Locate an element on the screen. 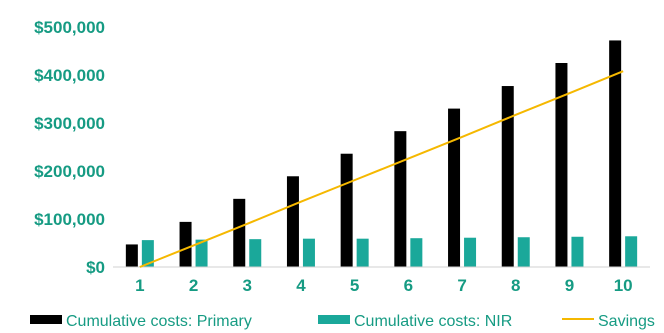 The width and height of the screenshot is (664, 333). legend-label: Cumulative costs: NIR is located at coordinates (433, 321).